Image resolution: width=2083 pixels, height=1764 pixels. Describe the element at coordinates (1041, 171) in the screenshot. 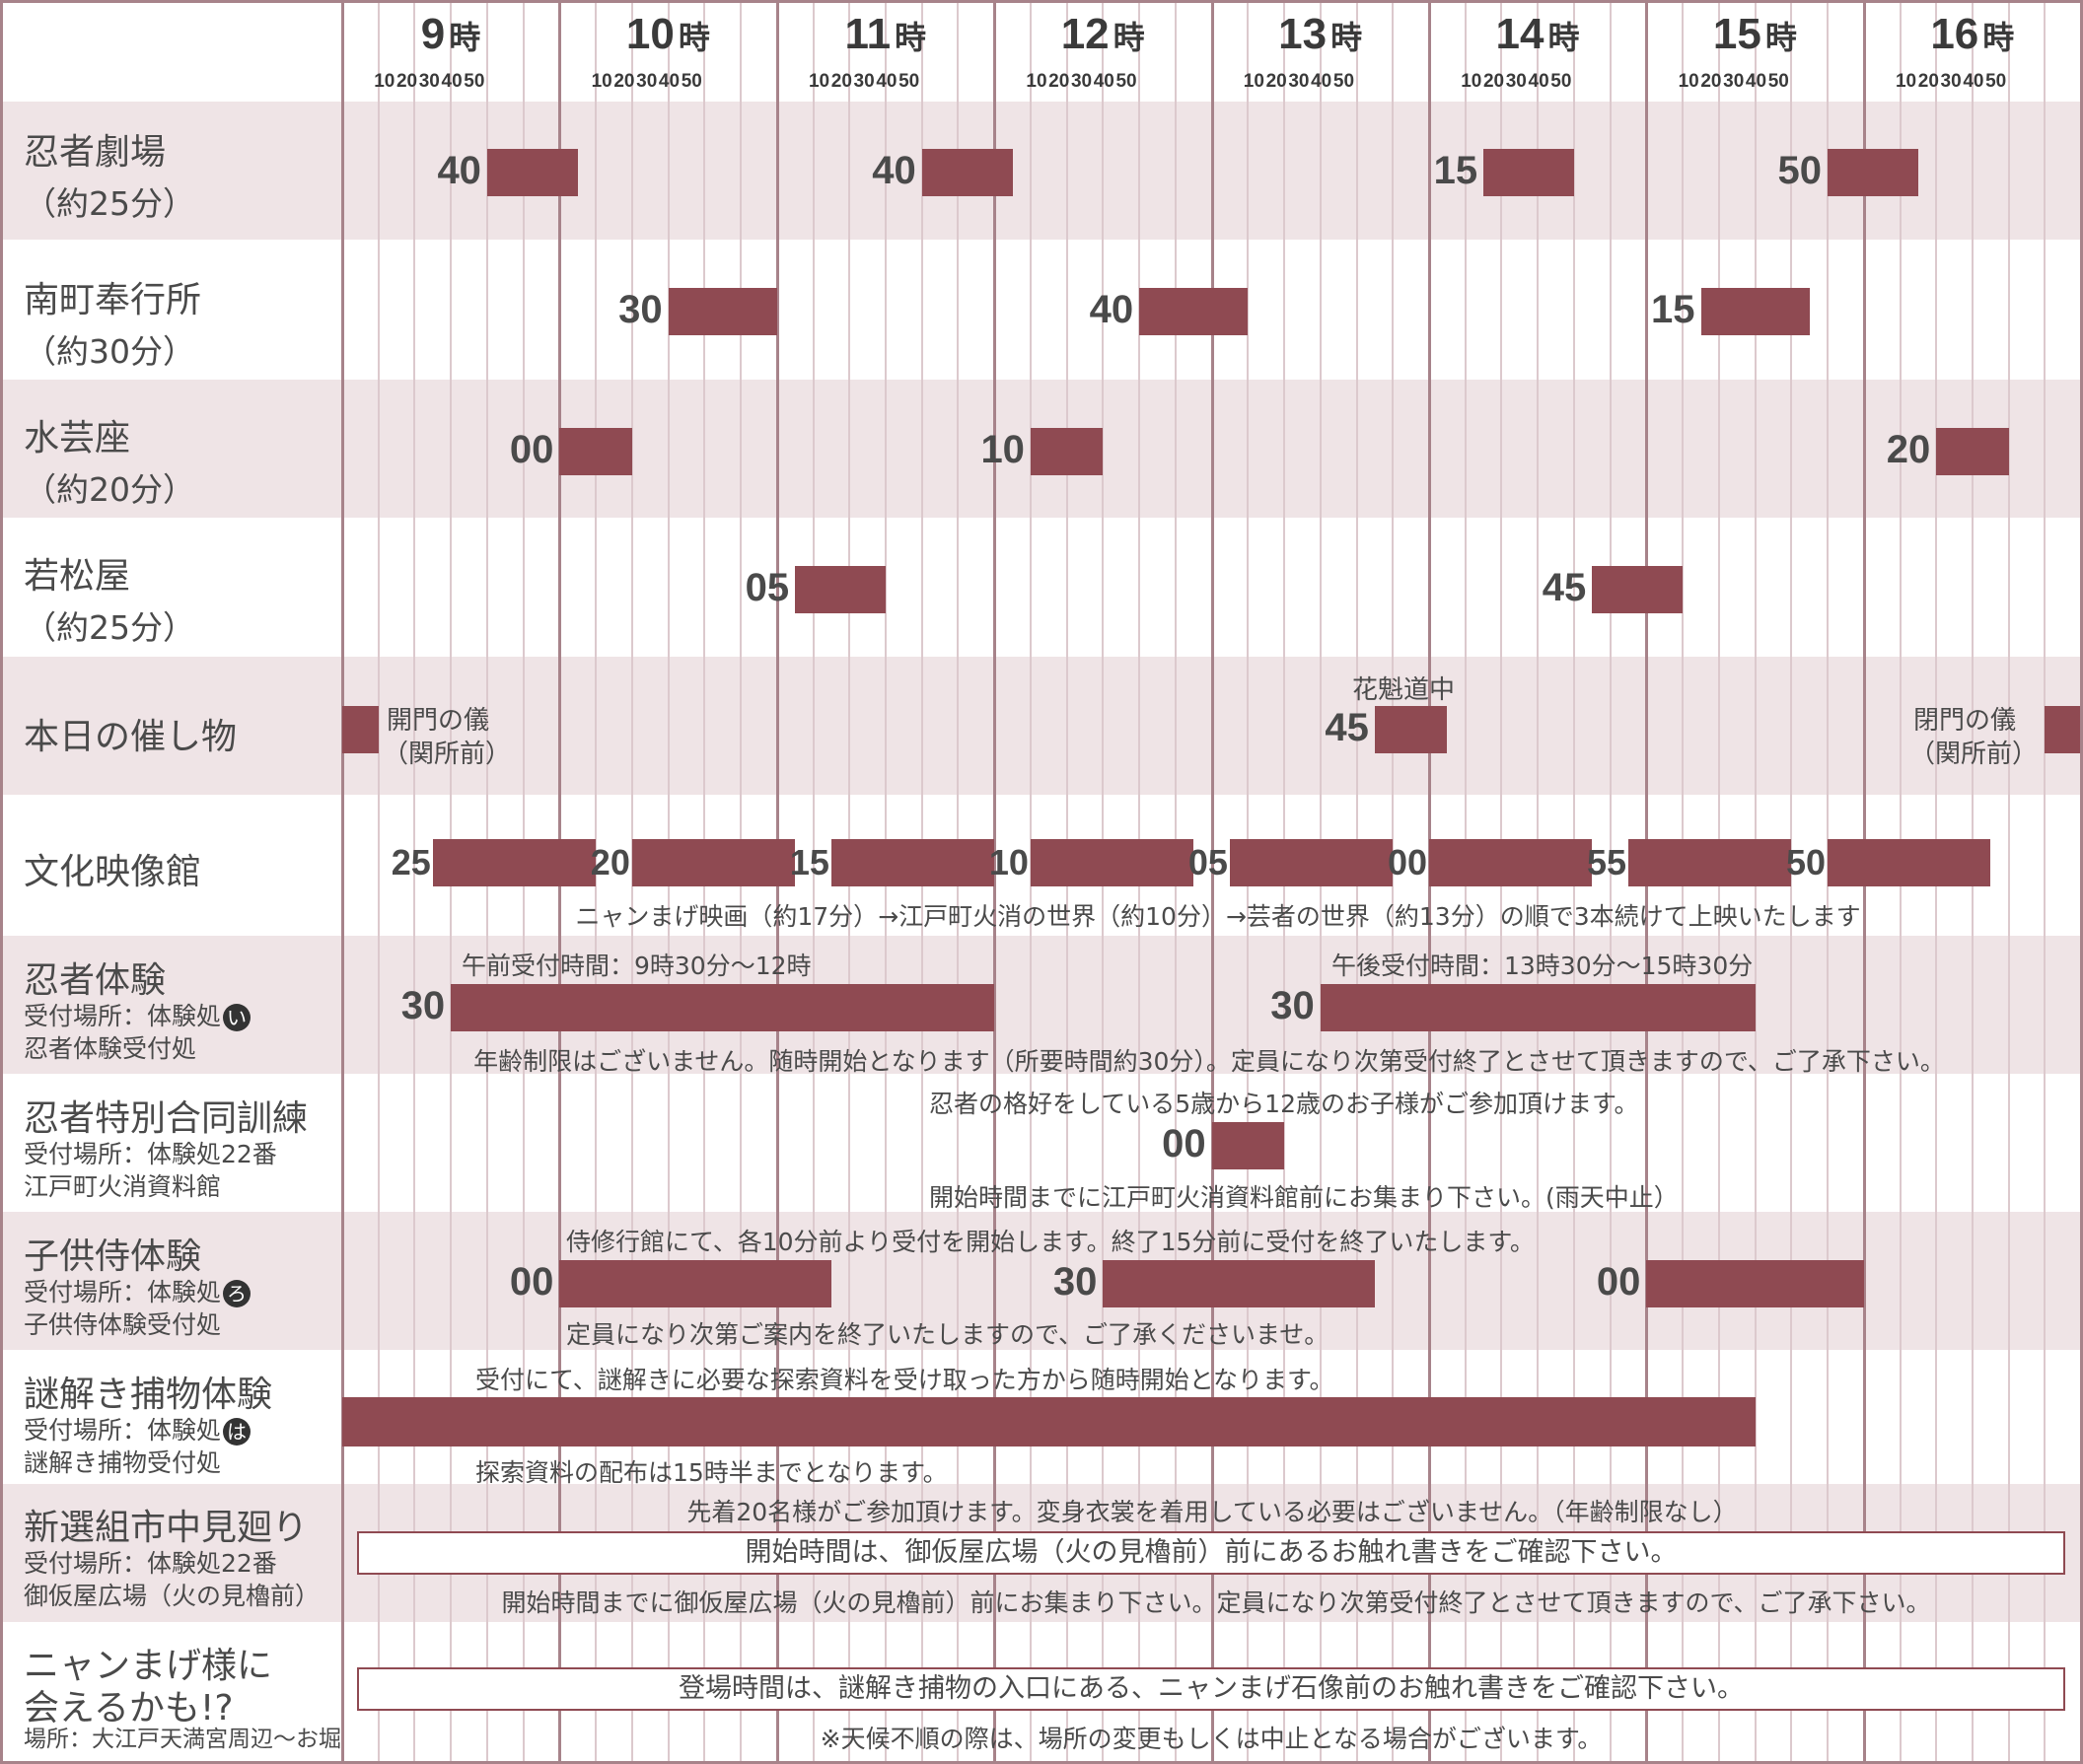

I see `row-stripe` at that location.